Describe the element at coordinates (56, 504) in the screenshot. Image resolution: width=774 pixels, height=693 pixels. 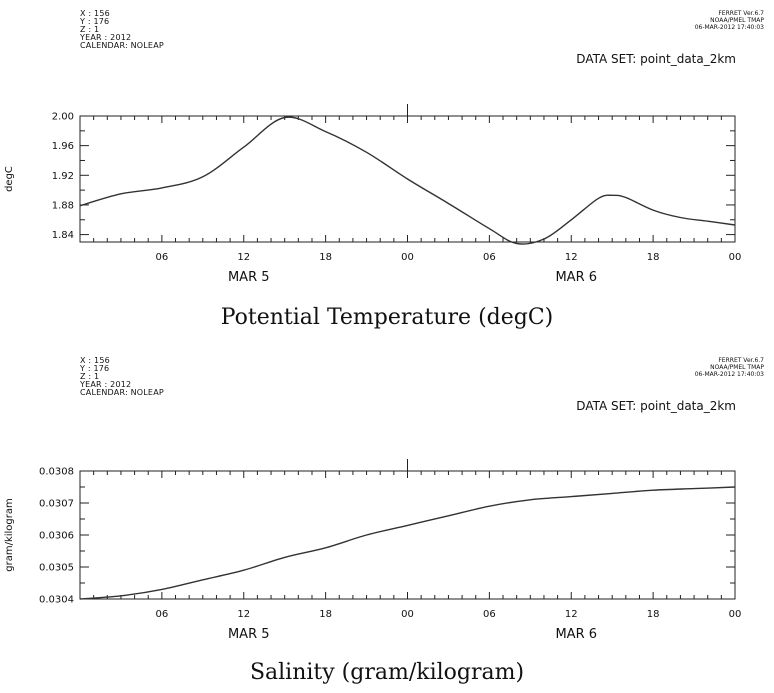
I see `y-tick-label: 0.0307` at that location.